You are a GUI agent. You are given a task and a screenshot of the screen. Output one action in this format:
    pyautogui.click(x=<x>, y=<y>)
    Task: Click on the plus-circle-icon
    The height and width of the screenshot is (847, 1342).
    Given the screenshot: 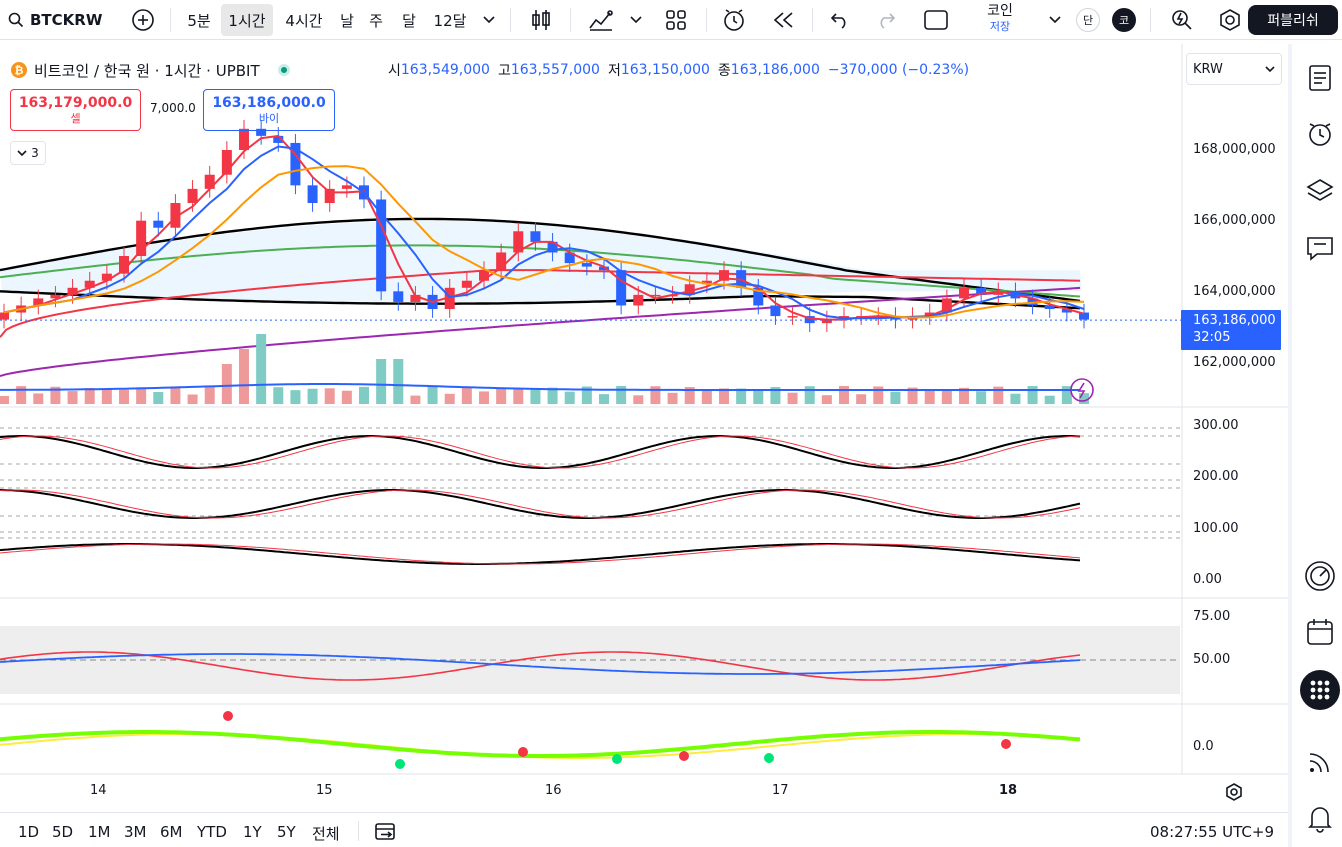 What is the action you would take?
    pyautogui.click(x=143, y=20)
    